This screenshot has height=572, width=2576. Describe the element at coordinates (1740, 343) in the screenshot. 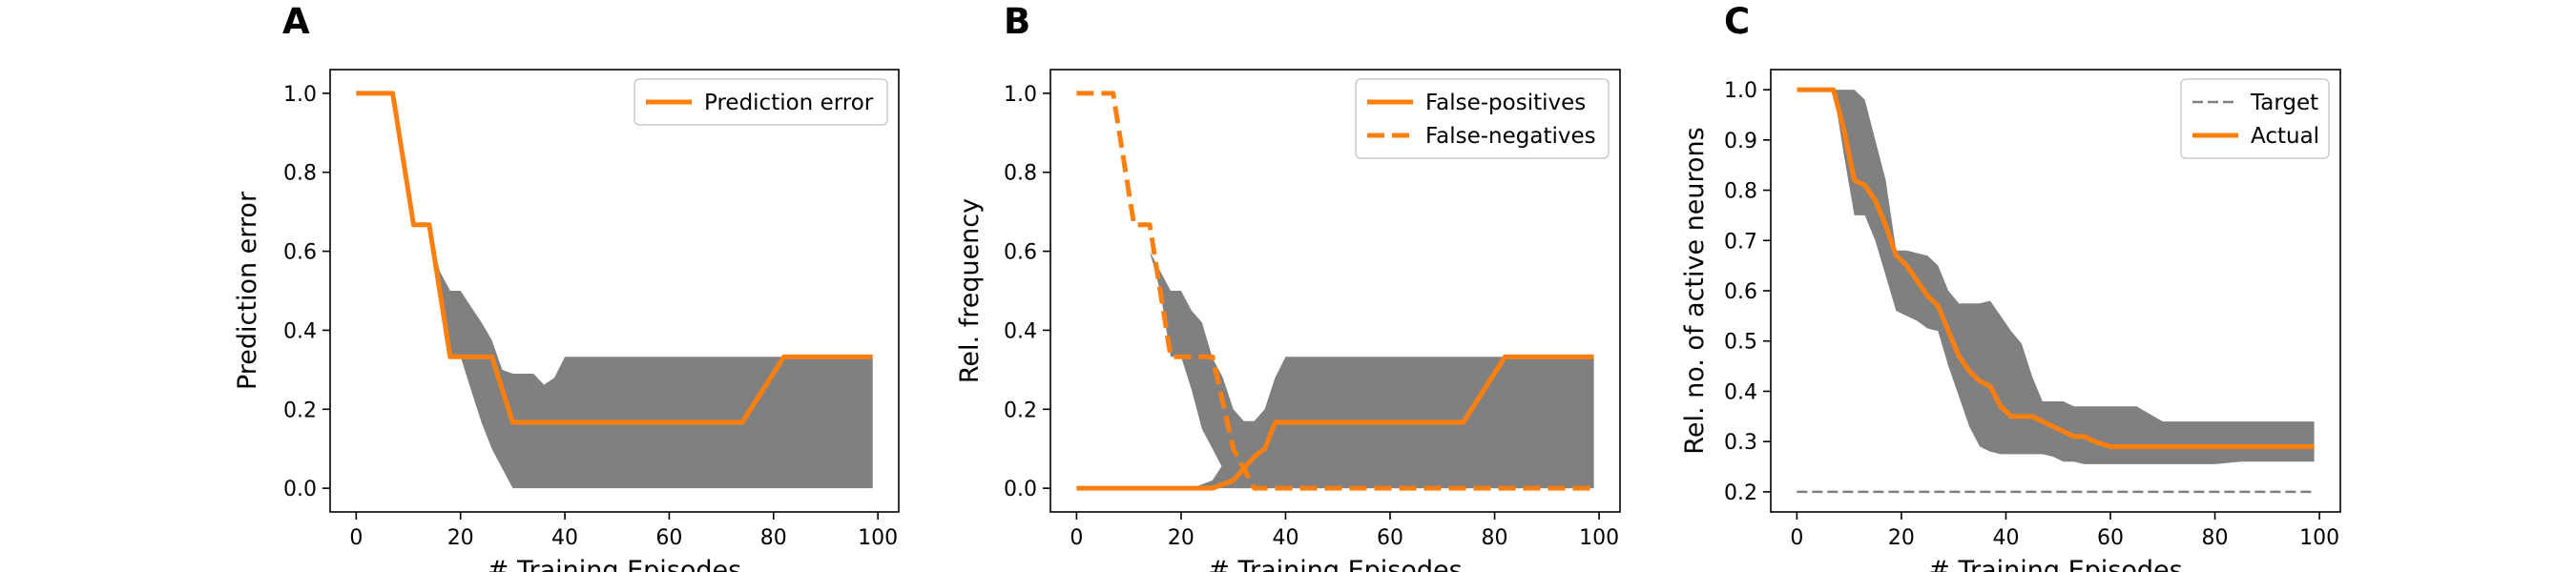

I see `y-tick-label: 0.5` at that location.